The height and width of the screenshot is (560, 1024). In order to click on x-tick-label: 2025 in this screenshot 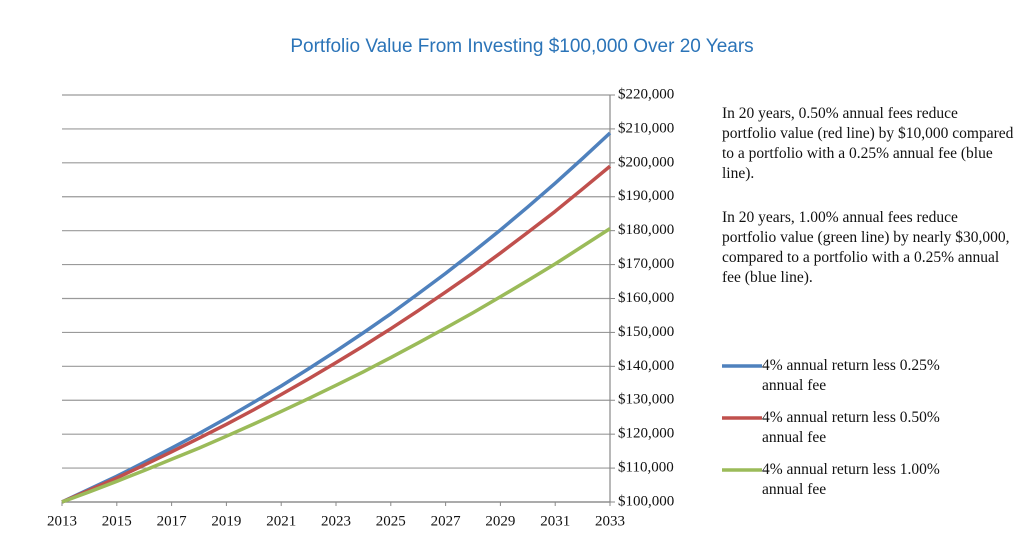, I will do `click(391, 521)`.